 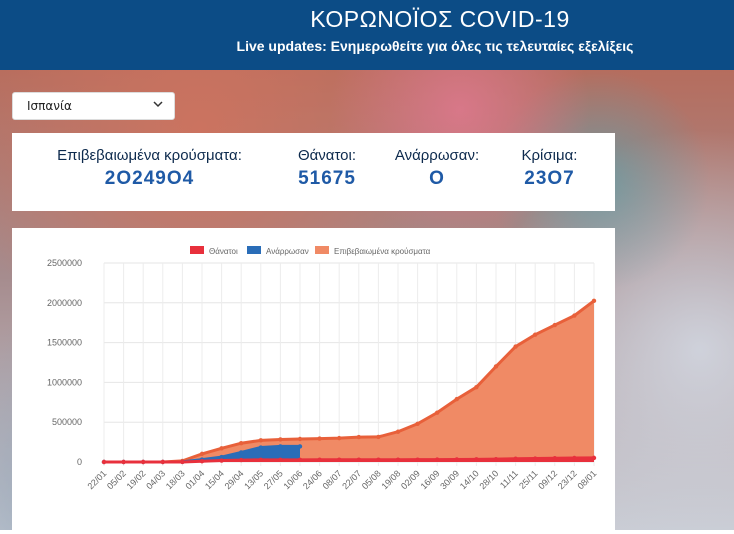 What do you see at coordinates (149, 155) in the screenshot?
I see `stat-confirmed-label: Επιβεβαιωμένα κρούσματα:` at bounding box center [149, 155].